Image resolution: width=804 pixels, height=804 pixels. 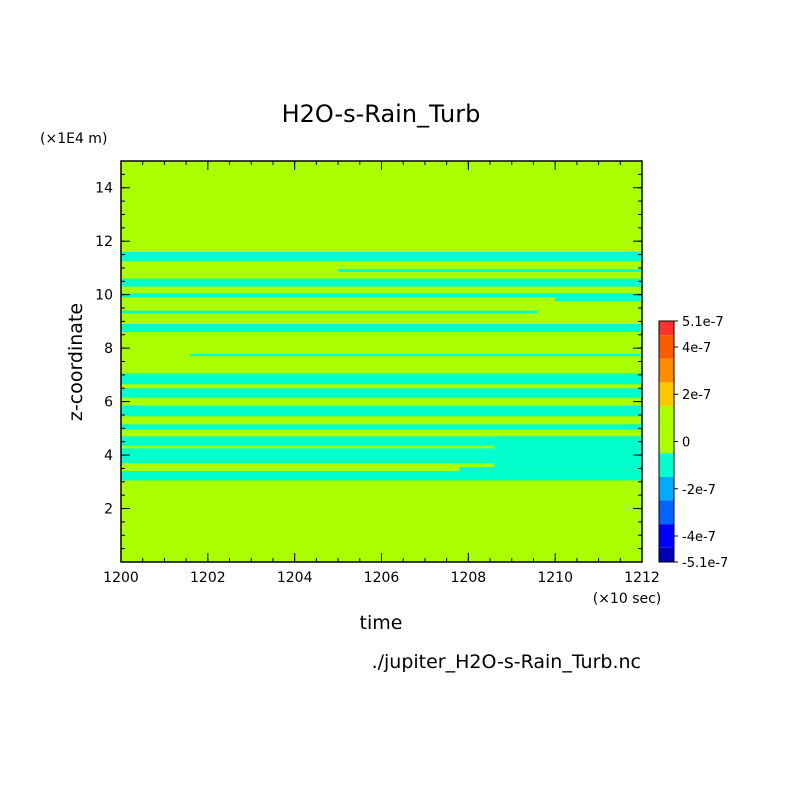 I want to click on y-tick-label: 14, so click(x=104, y=189).